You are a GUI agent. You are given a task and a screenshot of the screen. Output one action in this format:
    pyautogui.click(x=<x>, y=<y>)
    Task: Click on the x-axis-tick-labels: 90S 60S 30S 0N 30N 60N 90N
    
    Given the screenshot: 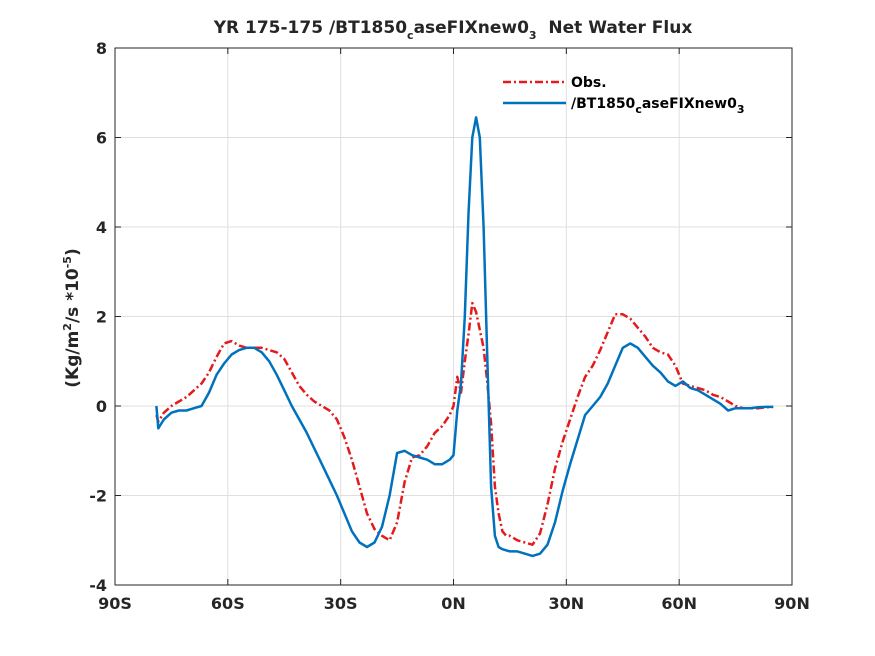 What is the action you would take?
    pyautogui.click(x=454, y=603)
    